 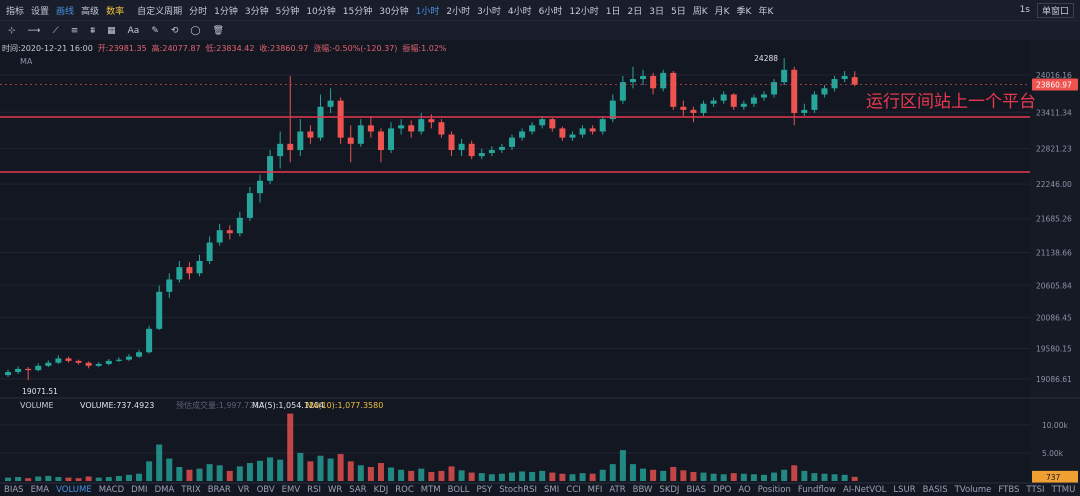 What do you see at coordinates (518, 490) in the screenshot?
I see `indicator-tab: StochRSI` at bounding box center [518, 490].